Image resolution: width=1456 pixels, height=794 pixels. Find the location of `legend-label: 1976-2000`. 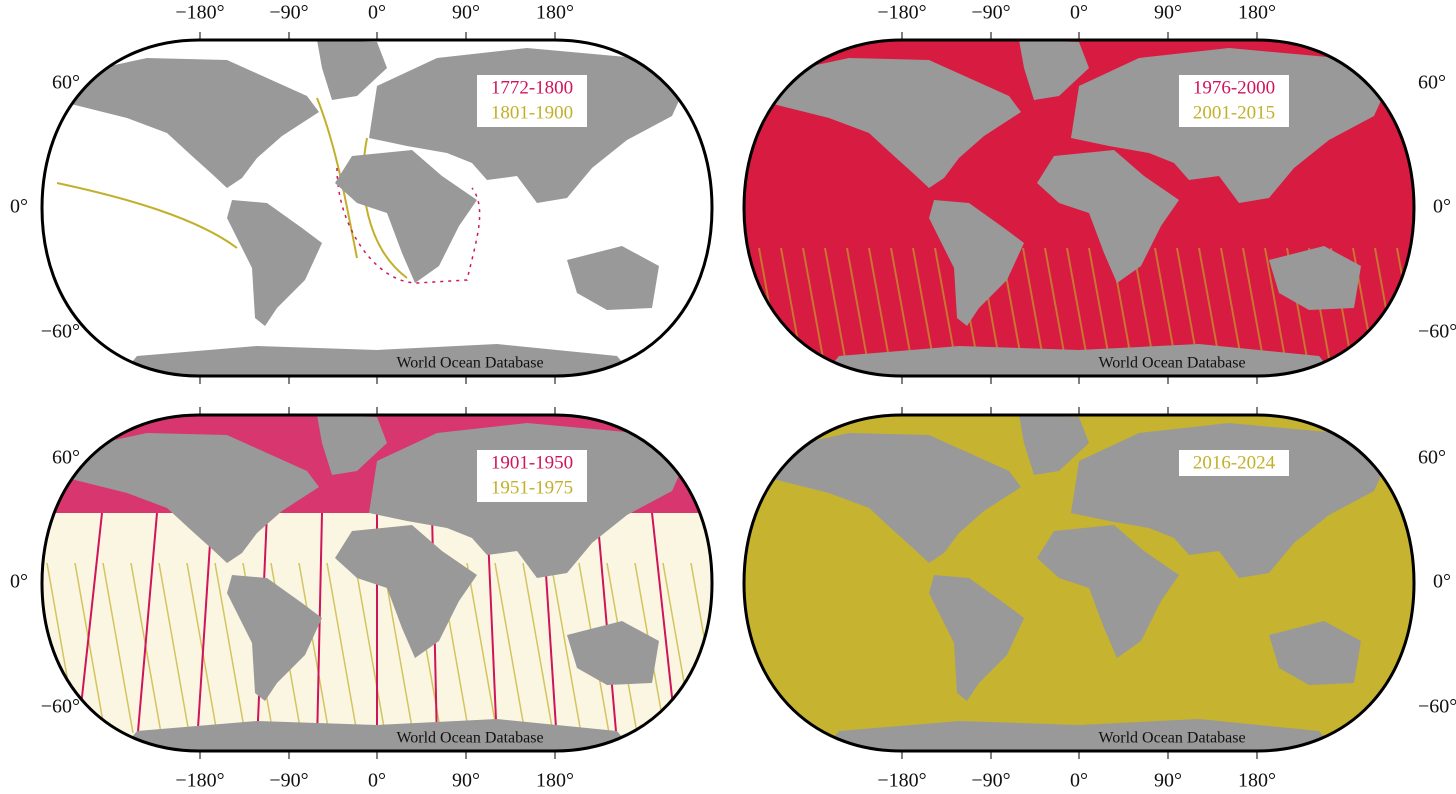

legend-label: 1976-2000 is located at coordinates (1234, 87).